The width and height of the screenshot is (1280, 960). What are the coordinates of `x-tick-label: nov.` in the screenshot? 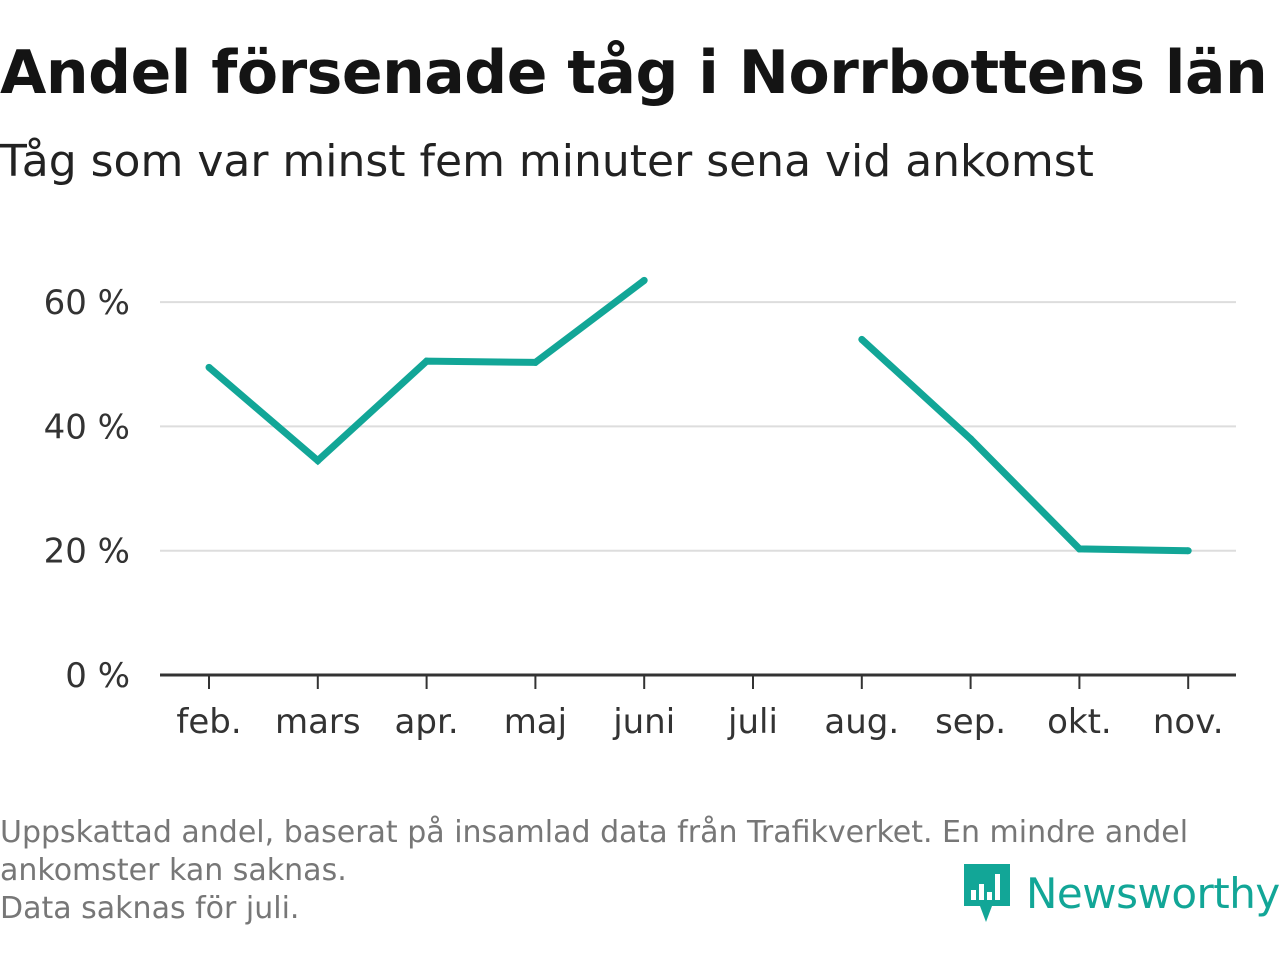 It's located at (1188, 722).